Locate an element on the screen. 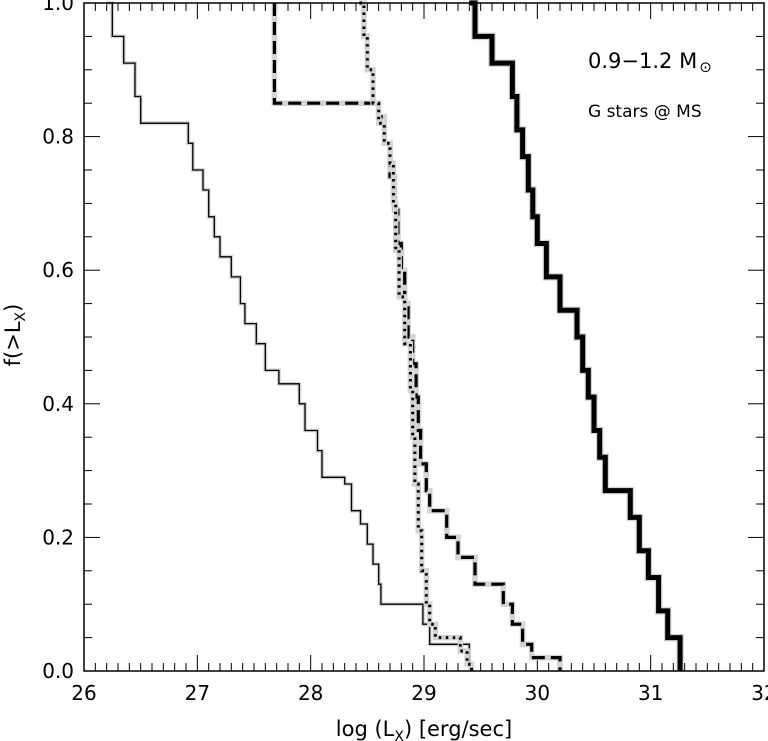 The height and width of the screenshot is (741, 768). x-tick-label: 27 is located at coordinates (197, 693).